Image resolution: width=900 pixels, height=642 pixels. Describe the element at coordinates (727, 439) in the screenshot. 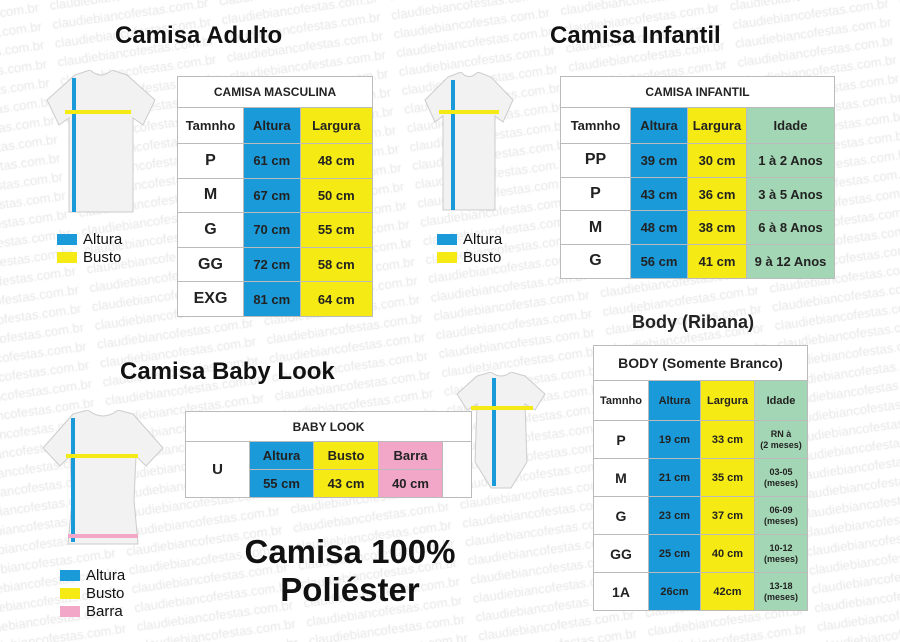

I see `largura-cell: 33 cm` at that location.